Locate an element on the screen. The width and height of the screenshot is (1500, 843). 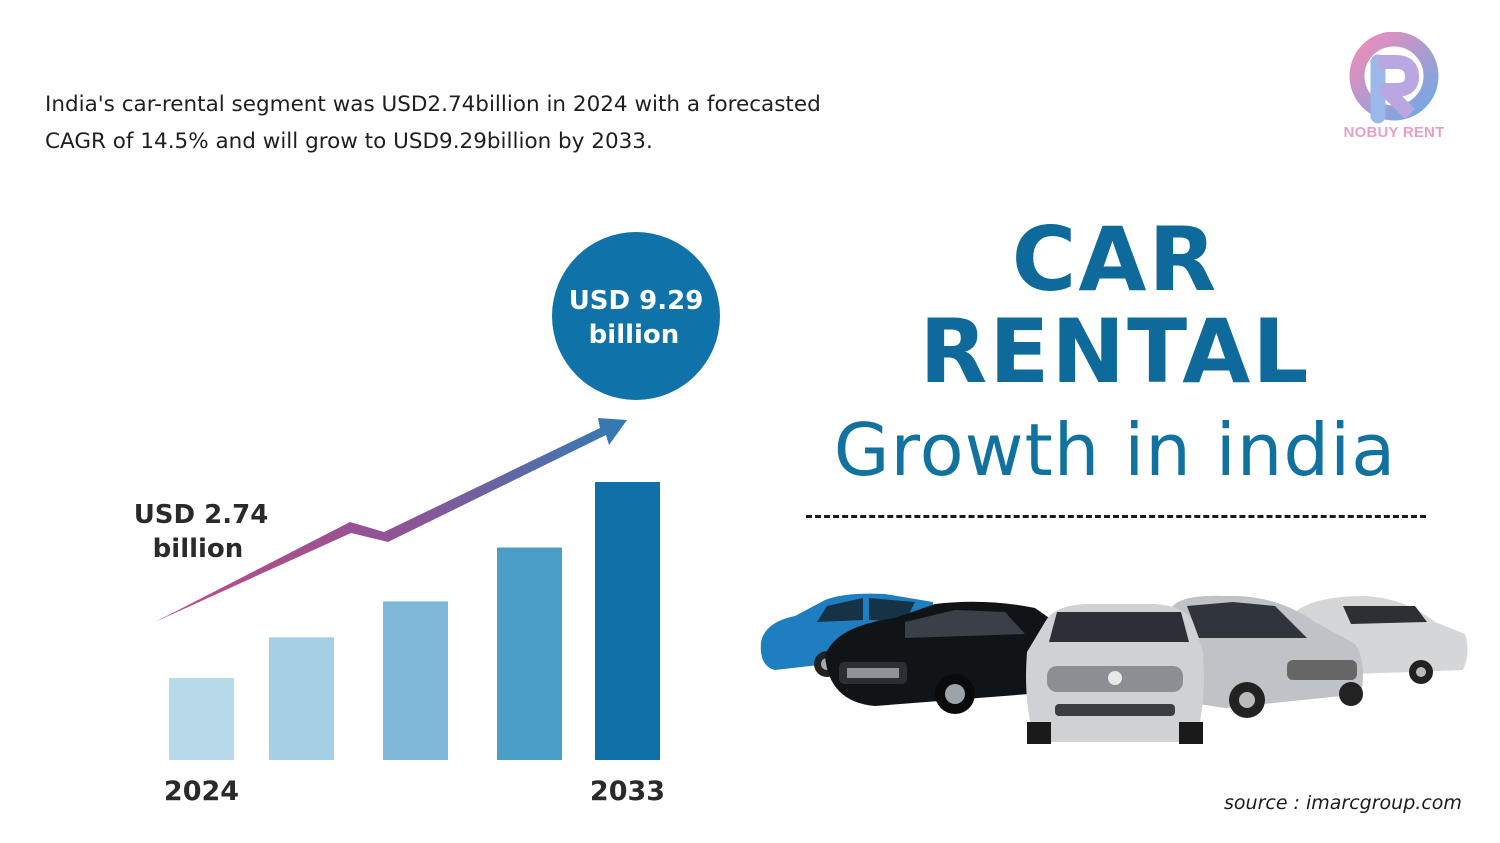
cars-illustration is located at coordinates (1114, 668).